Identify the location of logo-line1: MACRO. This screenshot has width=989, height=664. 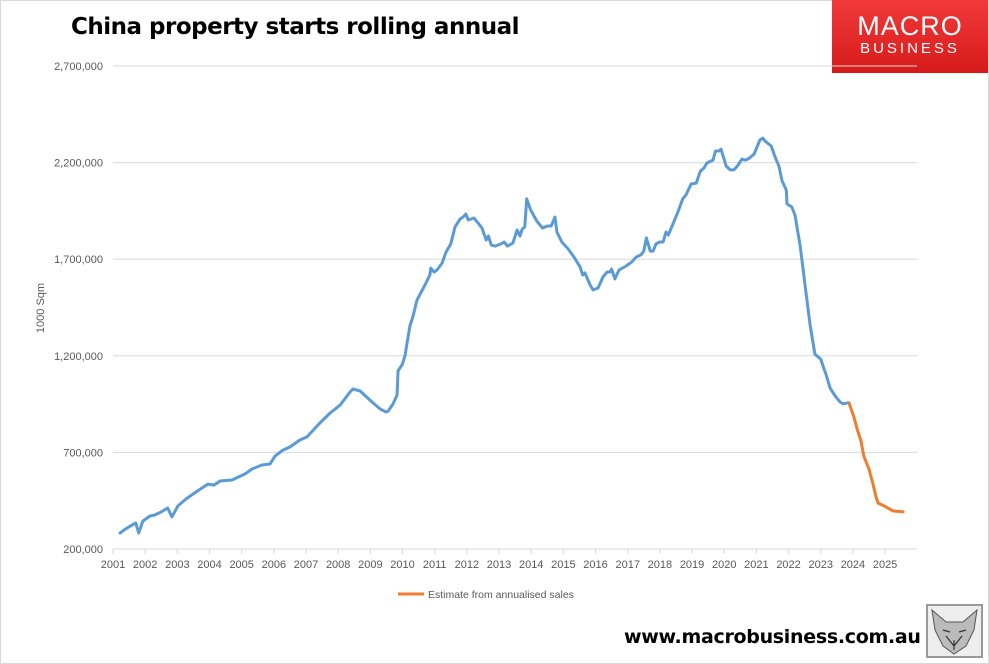
(910, 26).